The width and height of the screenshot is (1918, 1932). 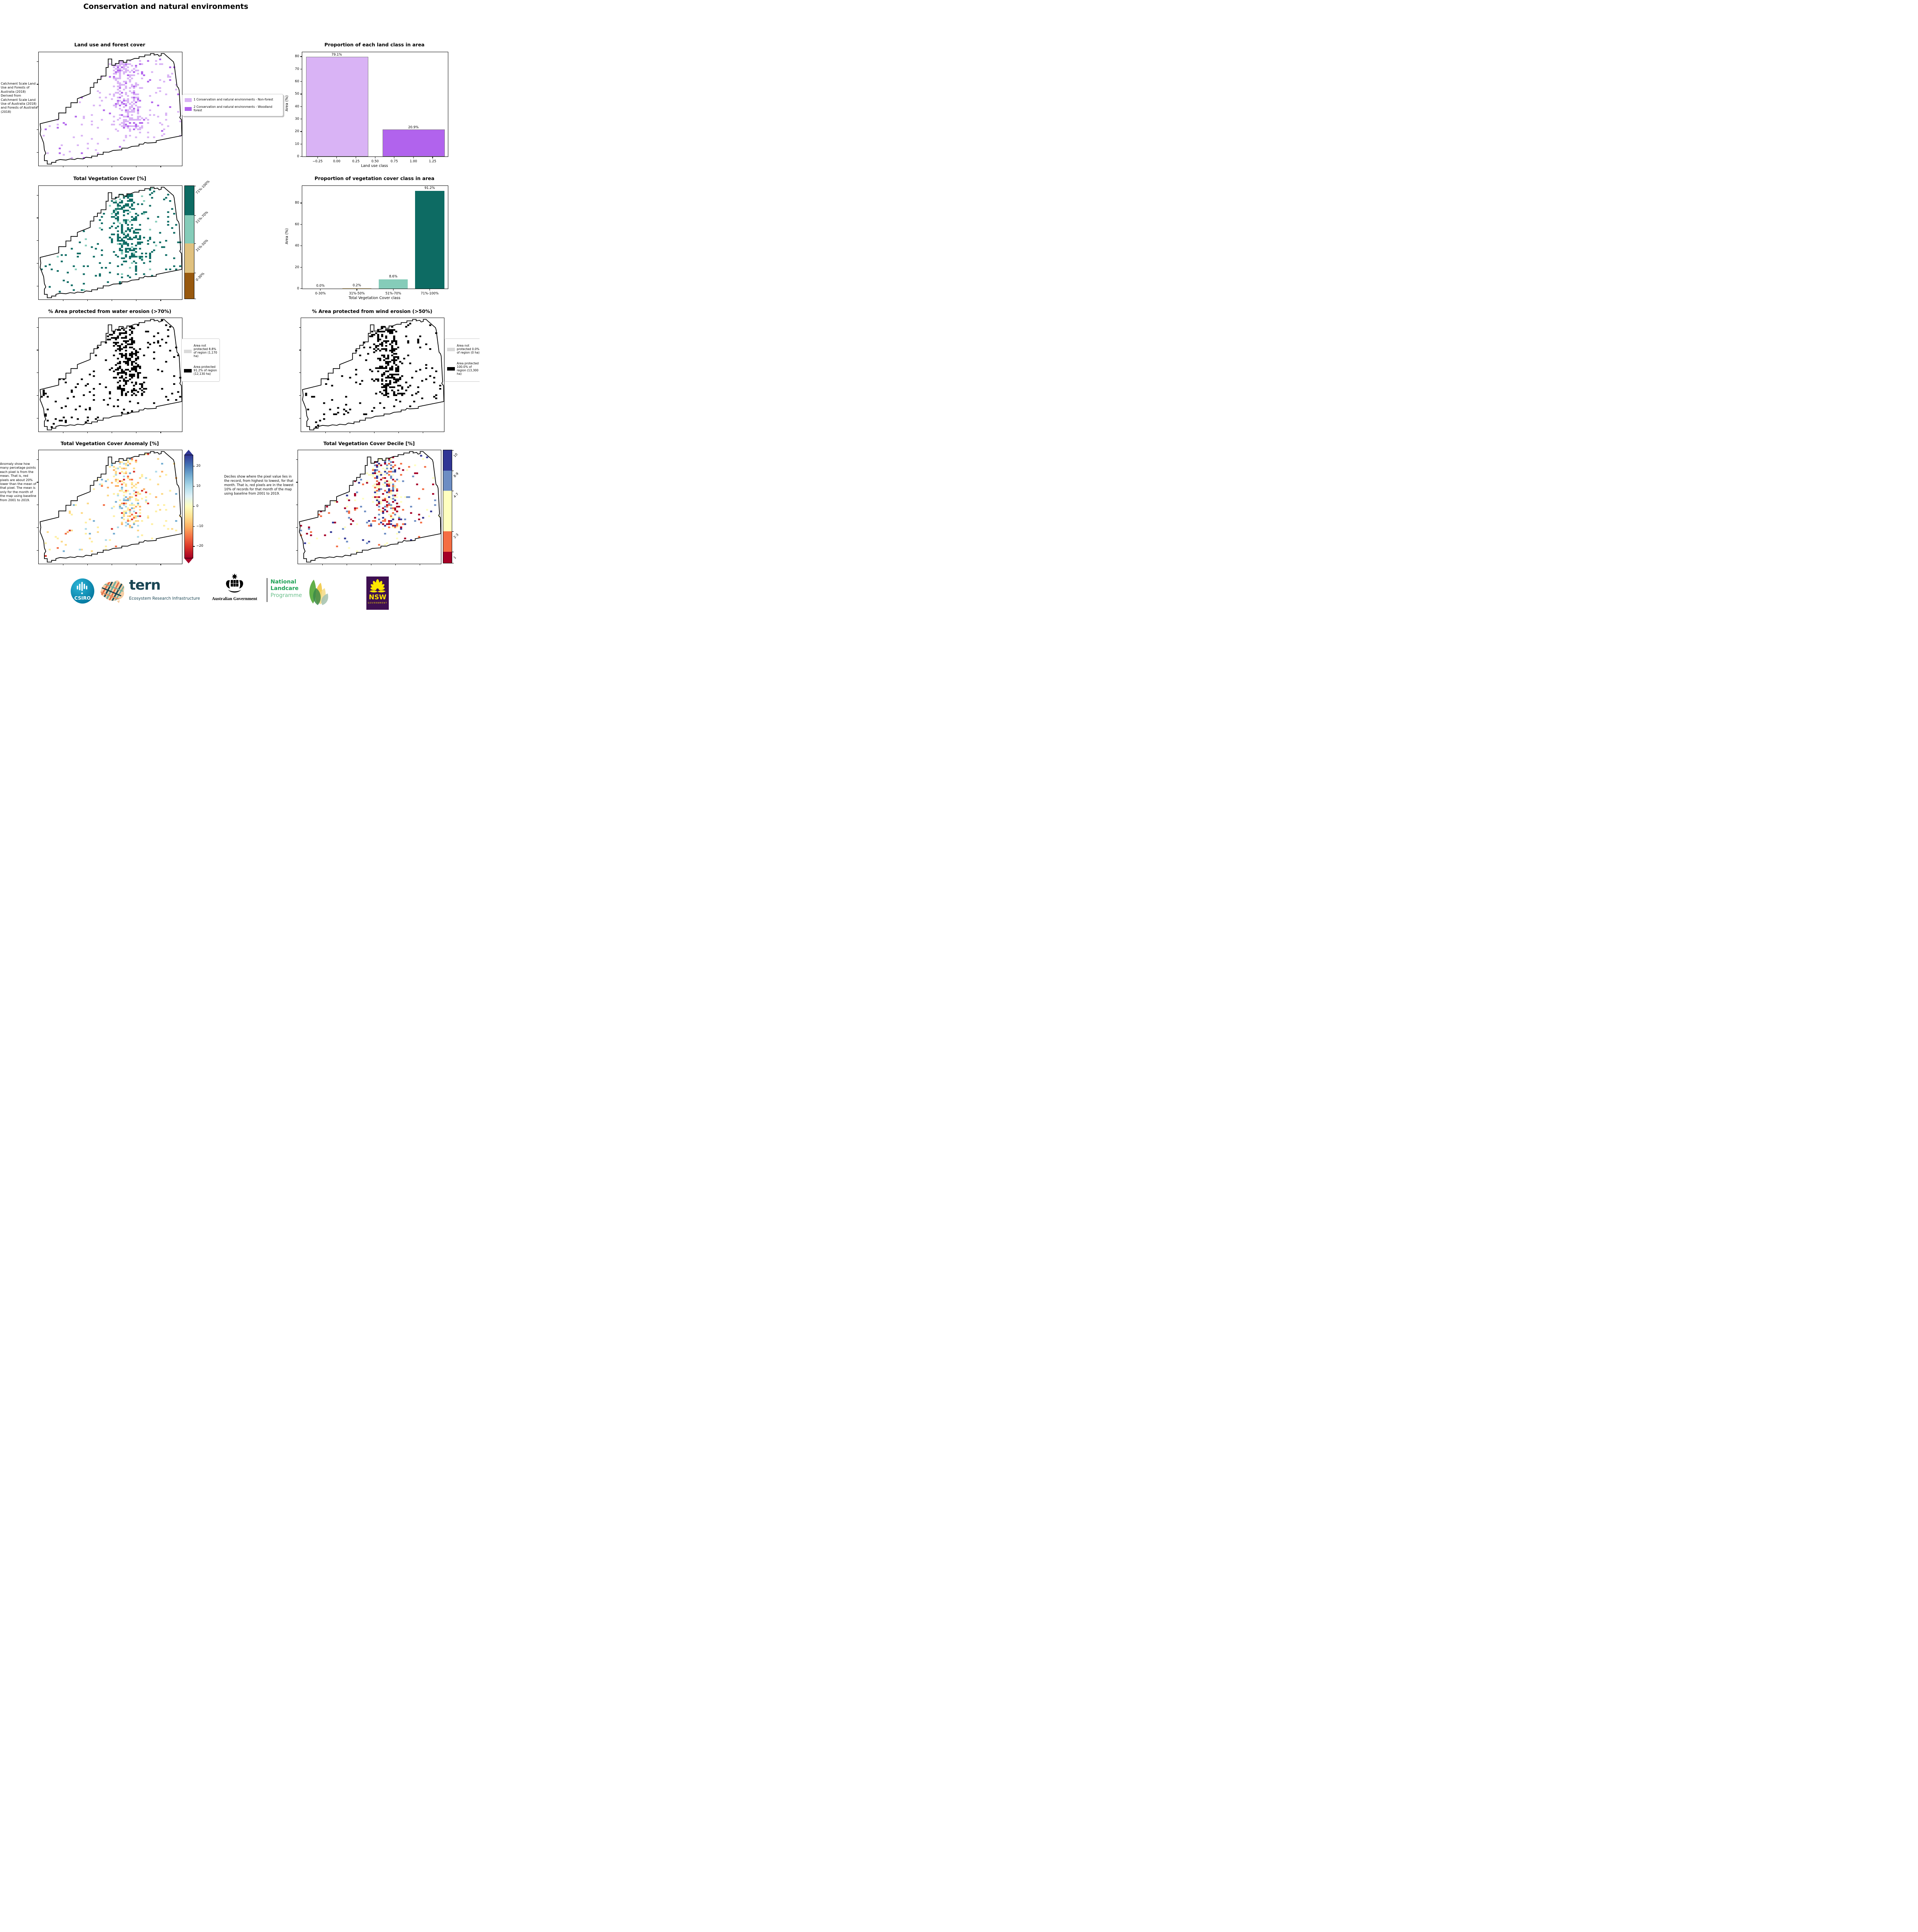 I want to click on x-tick-label: 1.00, so click(x=413, y=161).